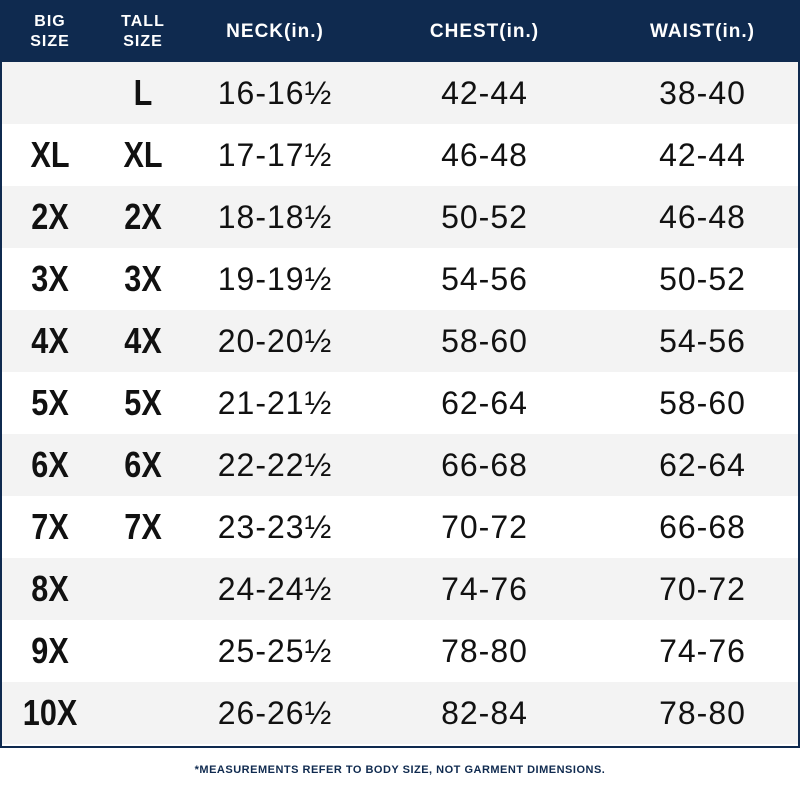 Image resolution: width=800 pixels, height=800 pixels. Describe the element at coordinates (275, 31) in the screenshot. I see `header-cell: NECK(in.)` at that location.